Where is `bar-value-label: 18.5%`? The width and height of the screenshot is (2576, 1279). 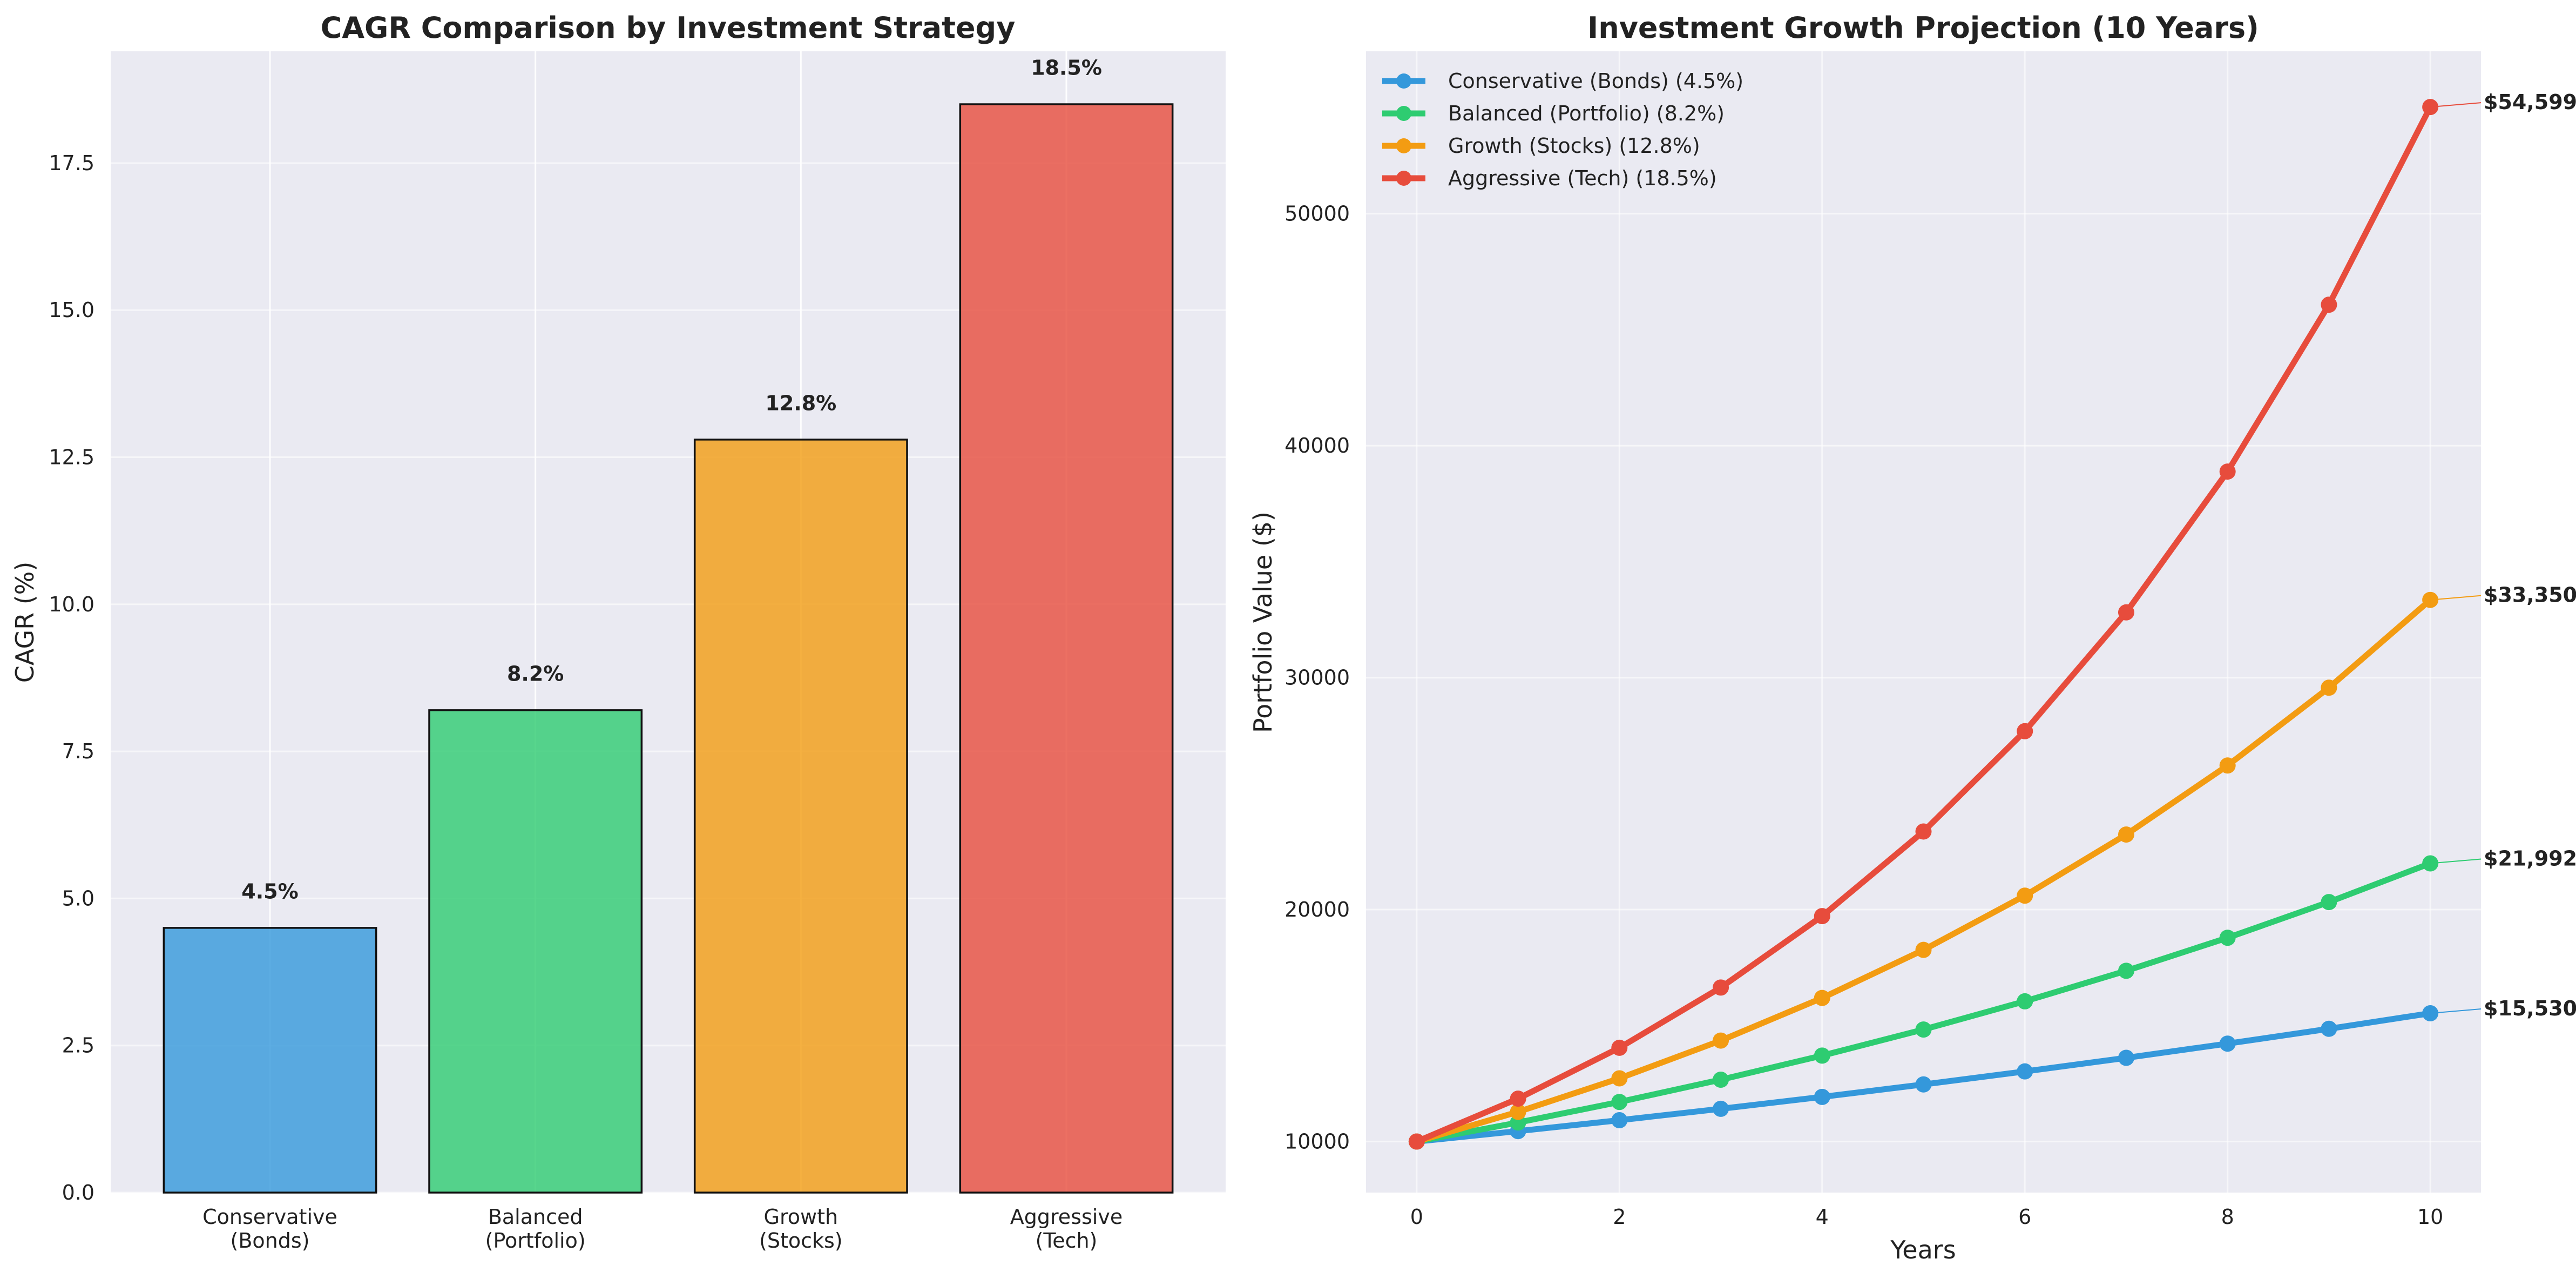
bar-value-label: 18.5% is located at coordinates (1067, 68).